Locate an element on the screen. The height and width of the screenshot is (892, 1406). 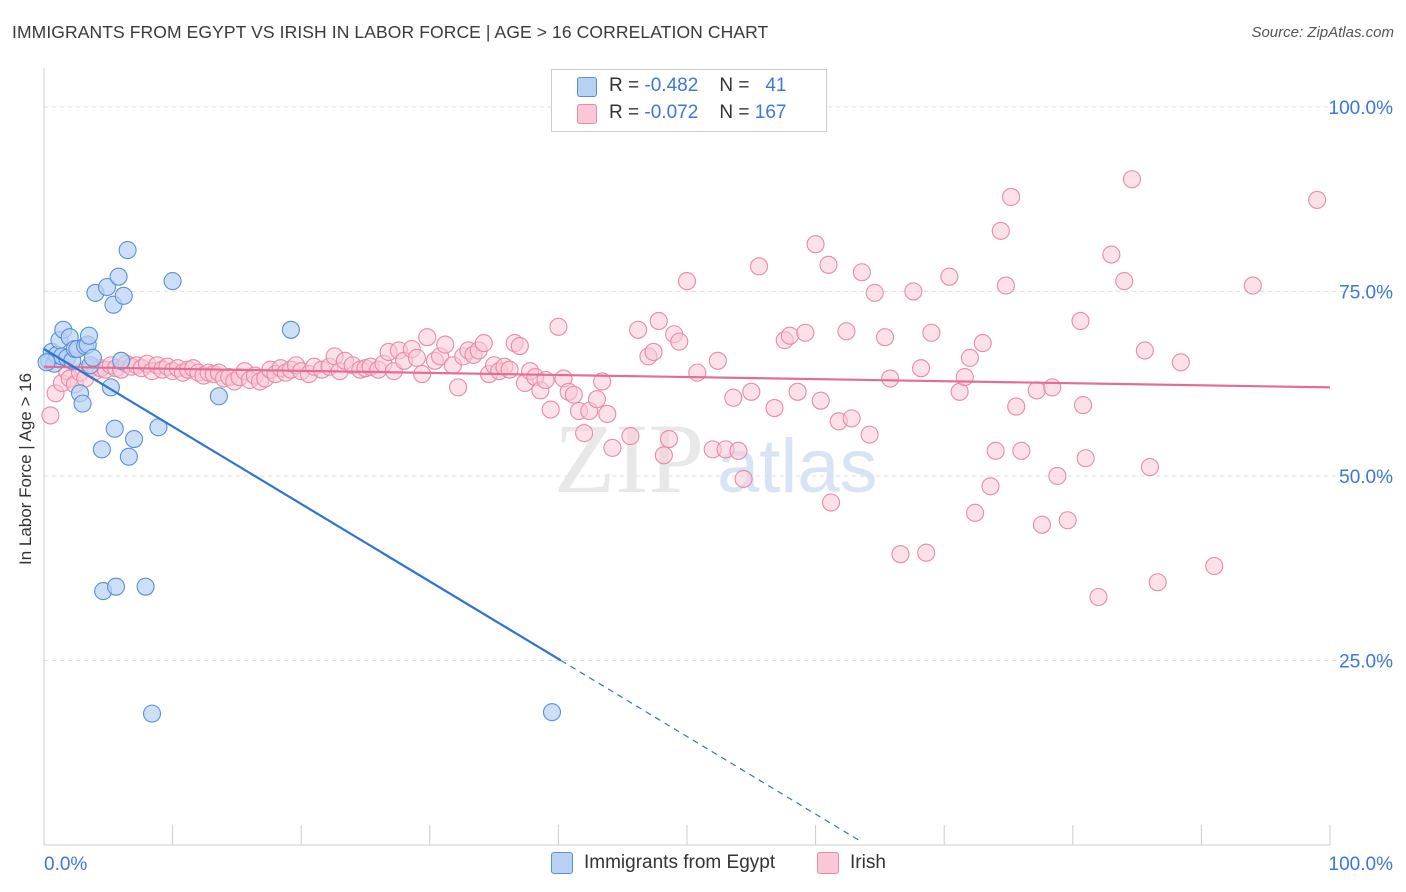
y-tick-label: 25.0% is located at coordinates (1366, 661).